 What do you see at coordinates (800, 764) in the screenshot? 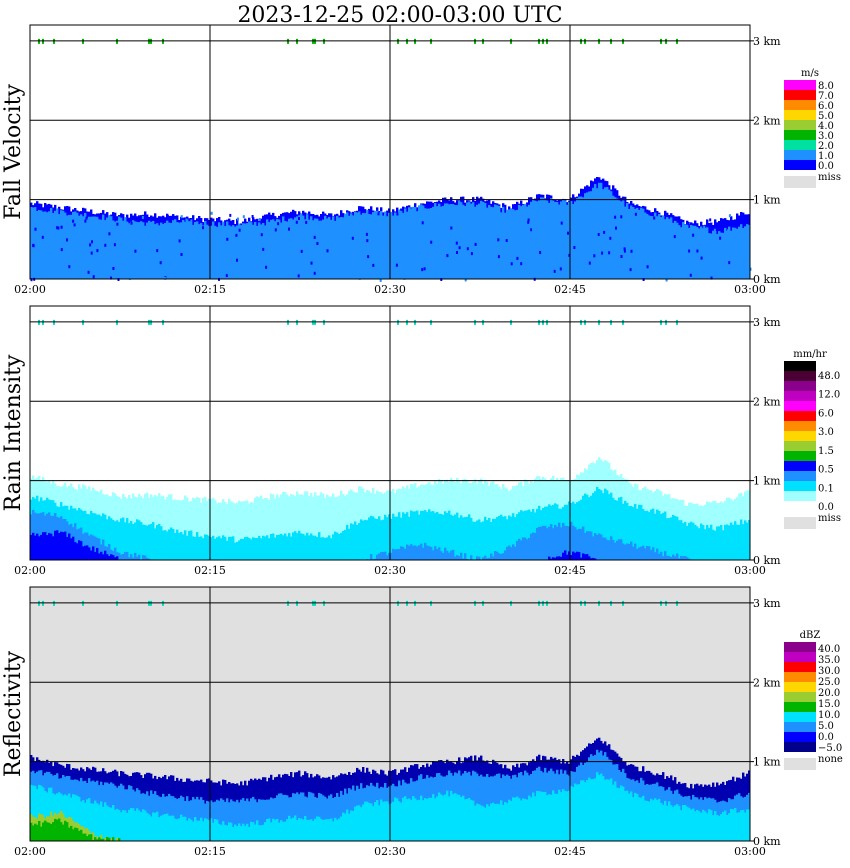
I see `legend-swatch-miss` at bounding box center [800, 764].